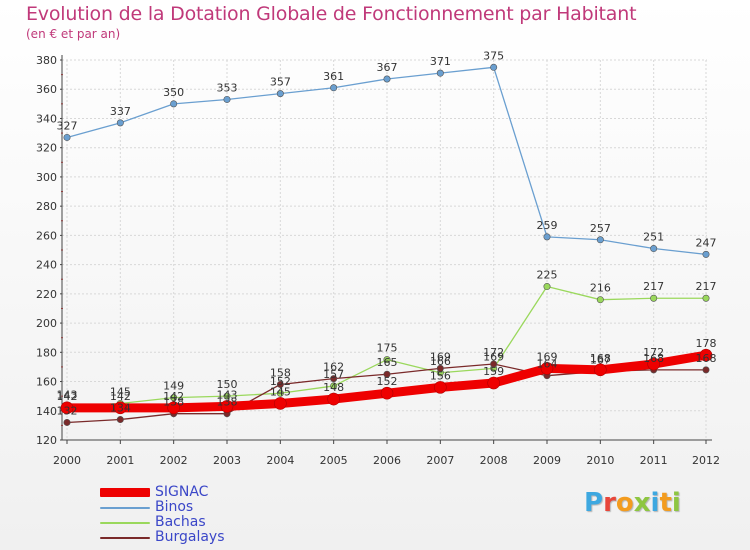 This screenshot has height=550, width=750. What do you see at coordinates (609, 503) in the screenshot?
I see `logo-letter: r` at bounding box center [609, 503].